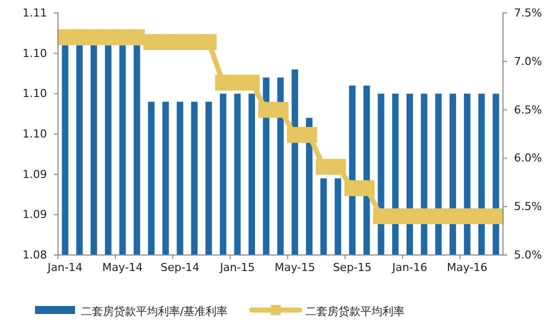 The height and width of the screenshot is (327, 553). What do you see at coordinates (295, 267) in the screenshot?
I see `x-tick-label: May-15` at bounding box center [295, 267].